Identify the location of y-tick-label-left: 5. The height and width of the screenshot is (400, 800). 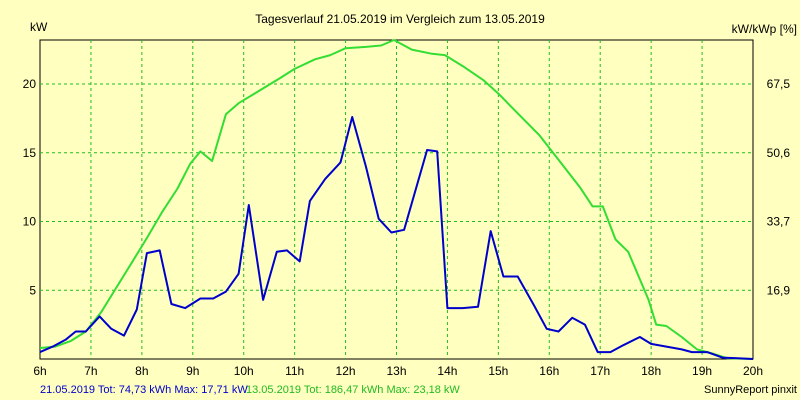
(32, 290).